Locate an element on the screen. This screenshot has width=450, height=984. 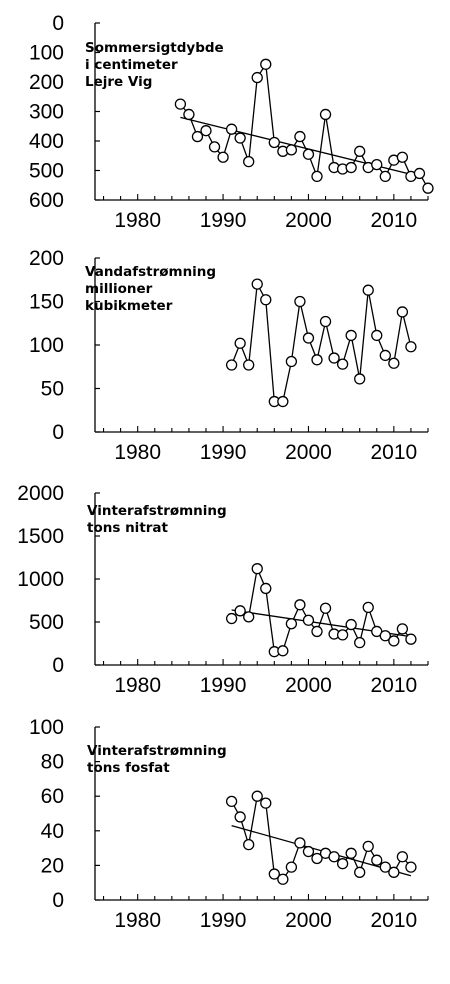
chart-title: Vinterafstrømning tons nitrat is located at coordinates (157, 519).